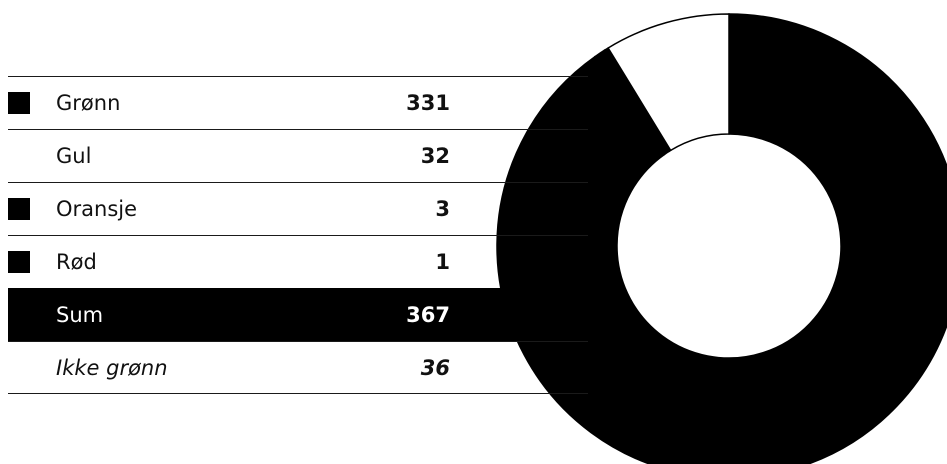  What do you see at coordinates (74, 156) in the screenshot?
I see `row-label: Gul` at bounding box center [74, 156].